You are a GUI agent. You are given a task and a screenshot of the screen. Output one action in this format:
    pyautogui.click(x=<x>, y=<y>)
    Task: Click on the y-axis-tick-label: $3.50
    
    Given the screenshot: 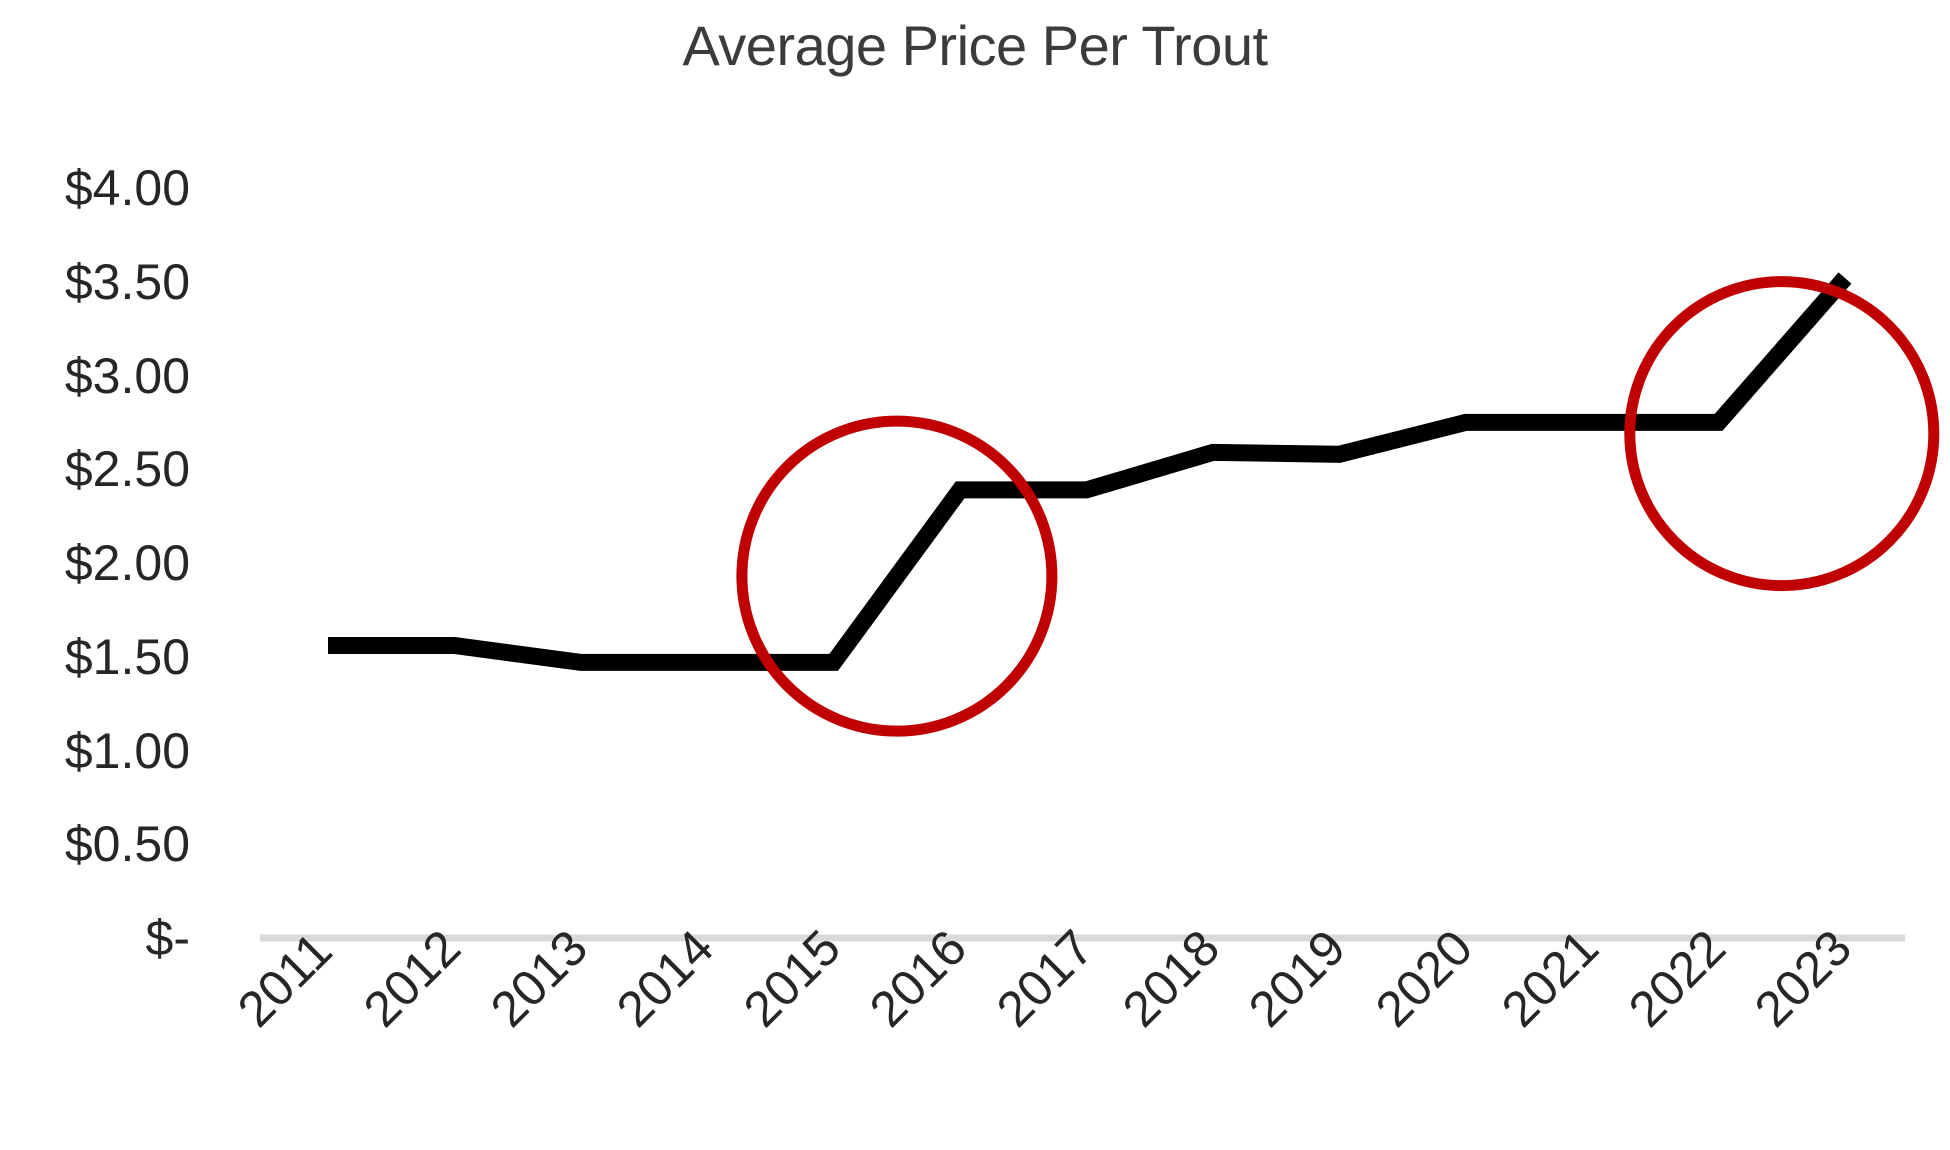 What is the action you would take?
    pyautogui.click(x=127, y=281)
    